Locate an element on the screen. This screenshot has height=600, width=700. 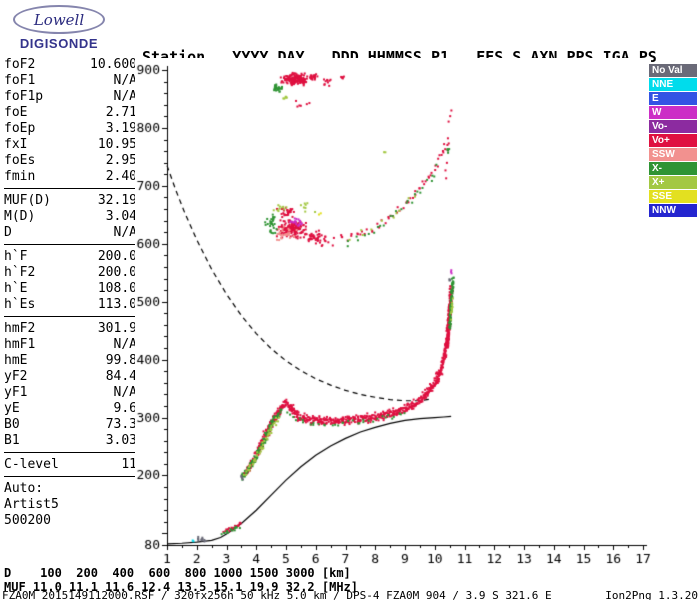
param-label: foF1 is located at coordinates (20, 80).